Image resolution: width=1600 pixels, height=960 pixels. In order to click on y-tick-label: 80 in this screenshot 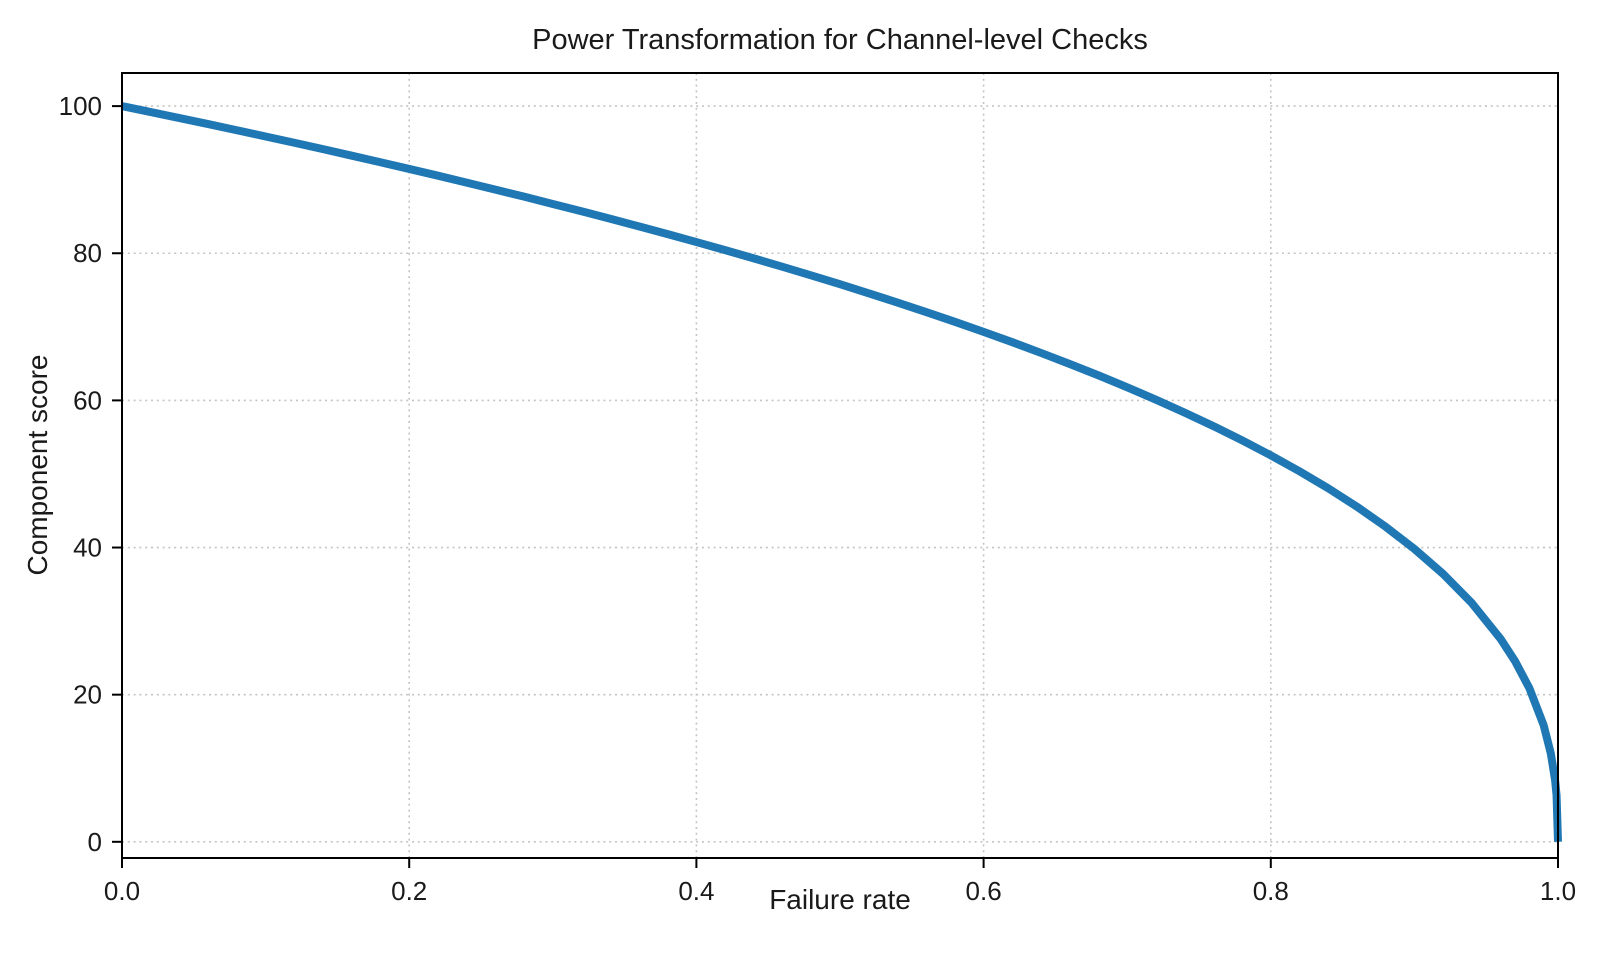, I will do `click(87, 253)`.